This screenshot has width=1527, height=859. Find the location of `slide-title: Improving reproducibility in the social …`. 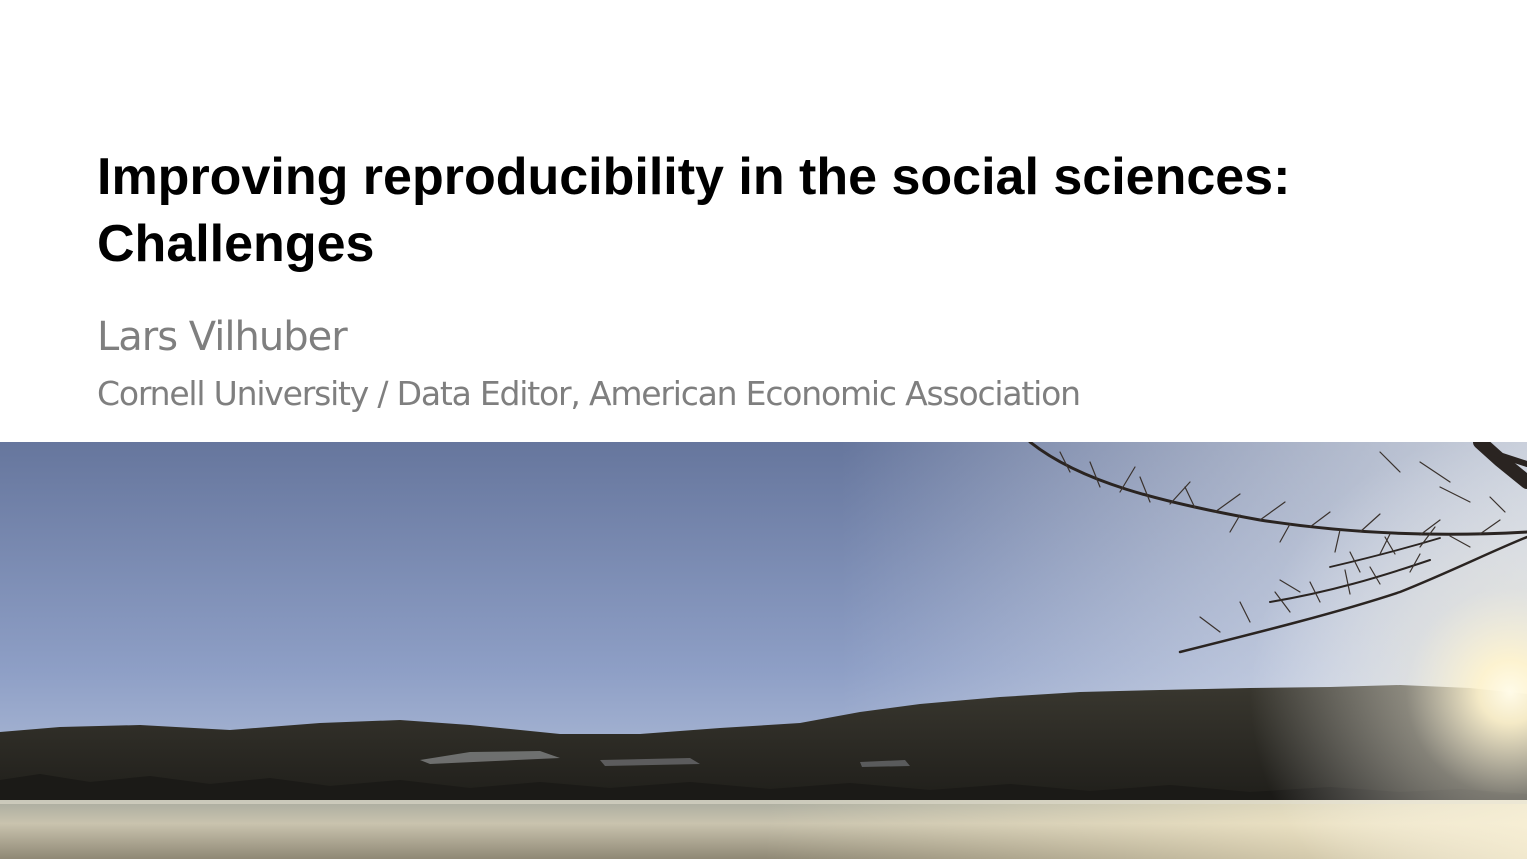

slide-title: Improving reproducibility in the social … is located at coordinates (694, 210).